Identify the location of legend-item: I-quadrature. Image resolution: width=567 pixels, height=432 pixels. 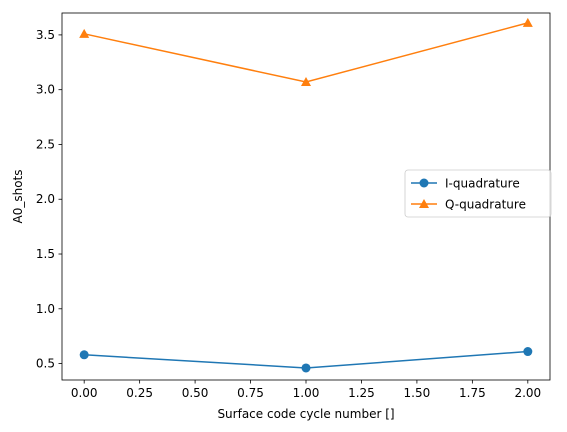
(465, 184).